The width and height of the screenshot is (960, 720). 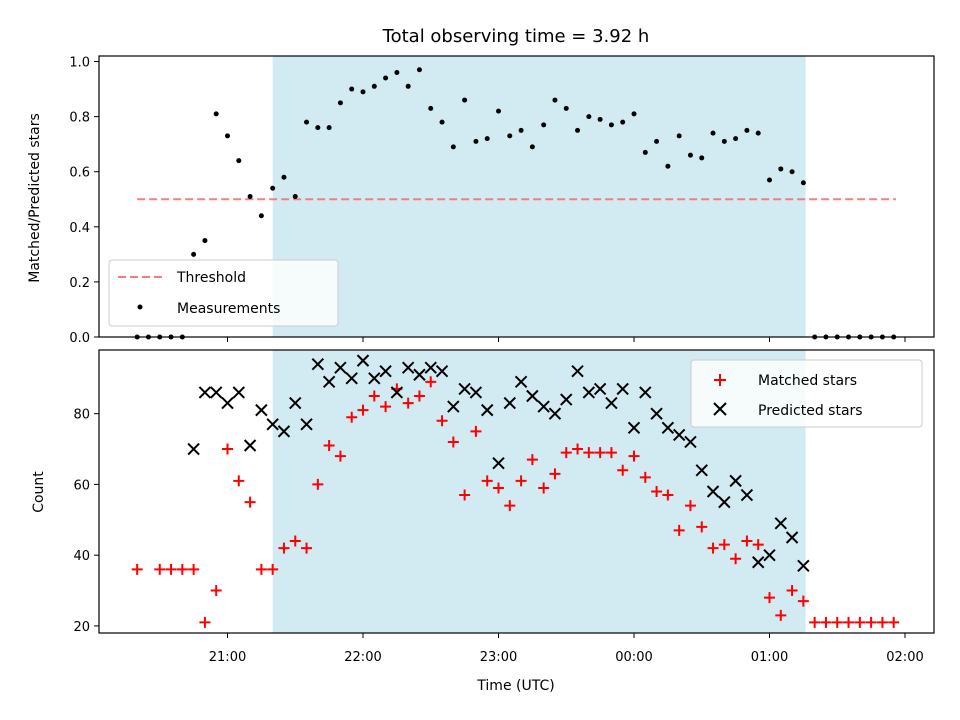 What do you see at coordinates (516, 36) in the screenshot?
I see `chart-title: Total observing time = 3.92 h` at bounding box center [516, 36].